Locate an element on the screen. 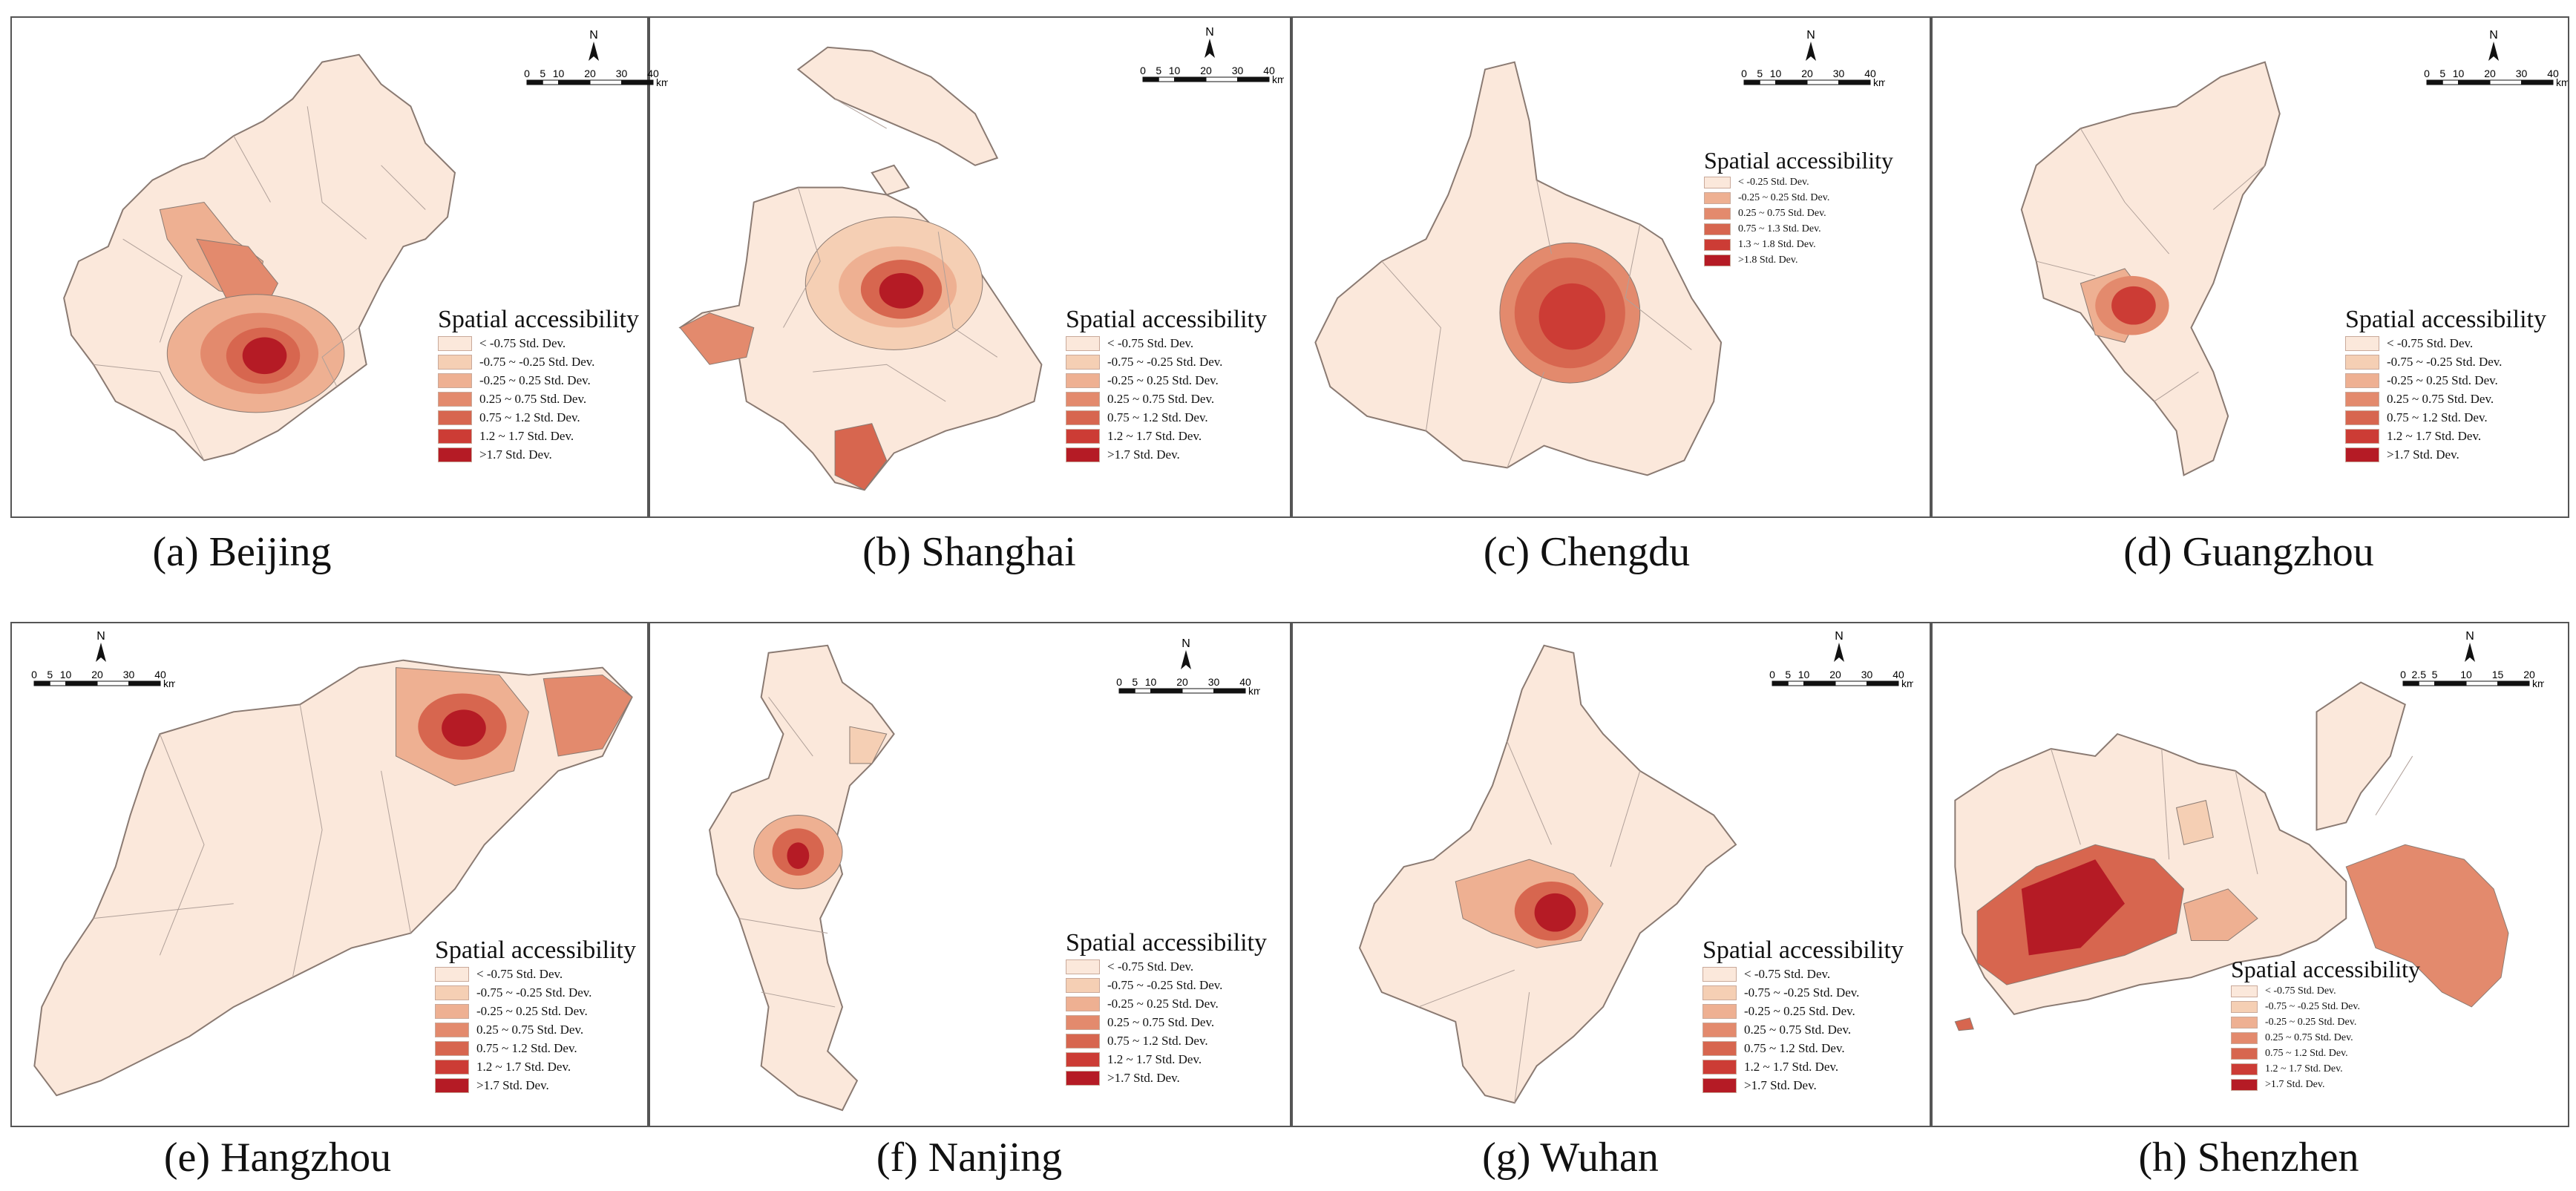 The image size is (2576, 1191). scalebar-chengdu: N 0 5 10 20 30 40 km is located at coordinates (1812, 60).